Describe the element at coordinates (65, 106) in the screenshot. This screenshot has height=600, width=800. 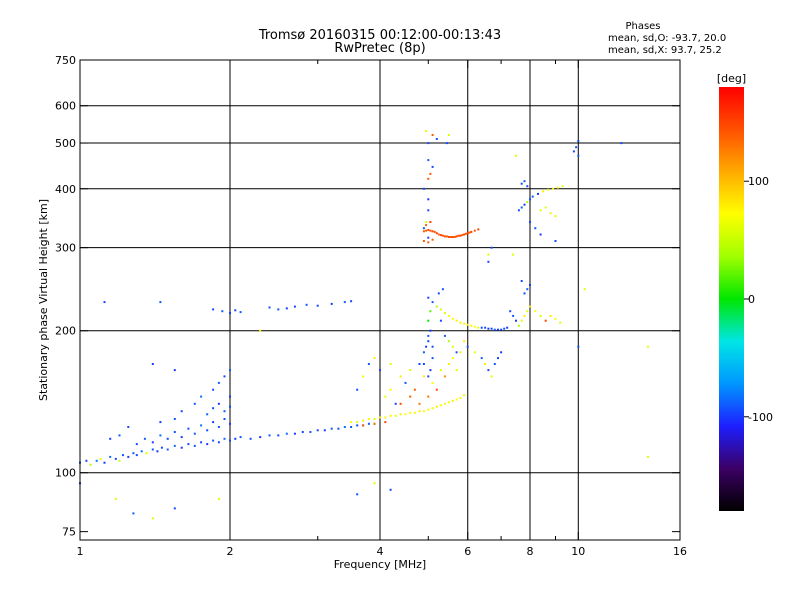
I see `y-tick-label: 600` at that location.